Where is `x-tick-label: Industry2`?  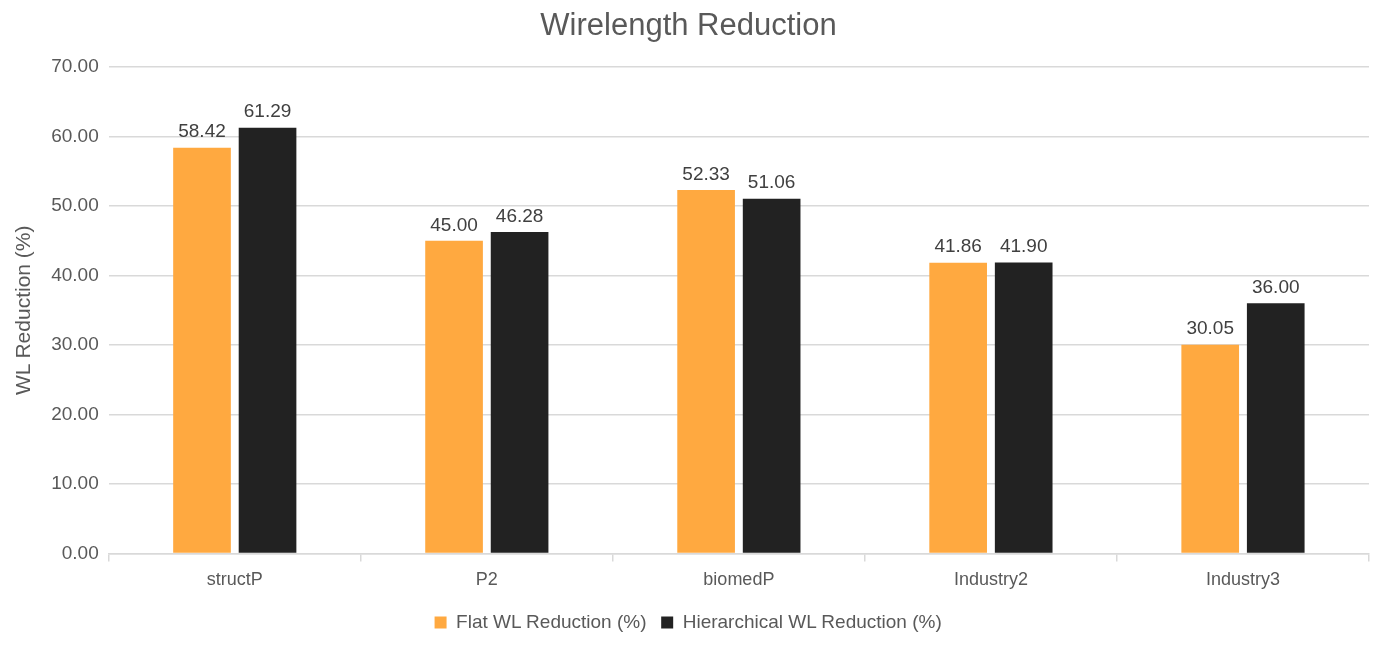 x-tick-label: Industry2 is located at coordinates (990, 579).